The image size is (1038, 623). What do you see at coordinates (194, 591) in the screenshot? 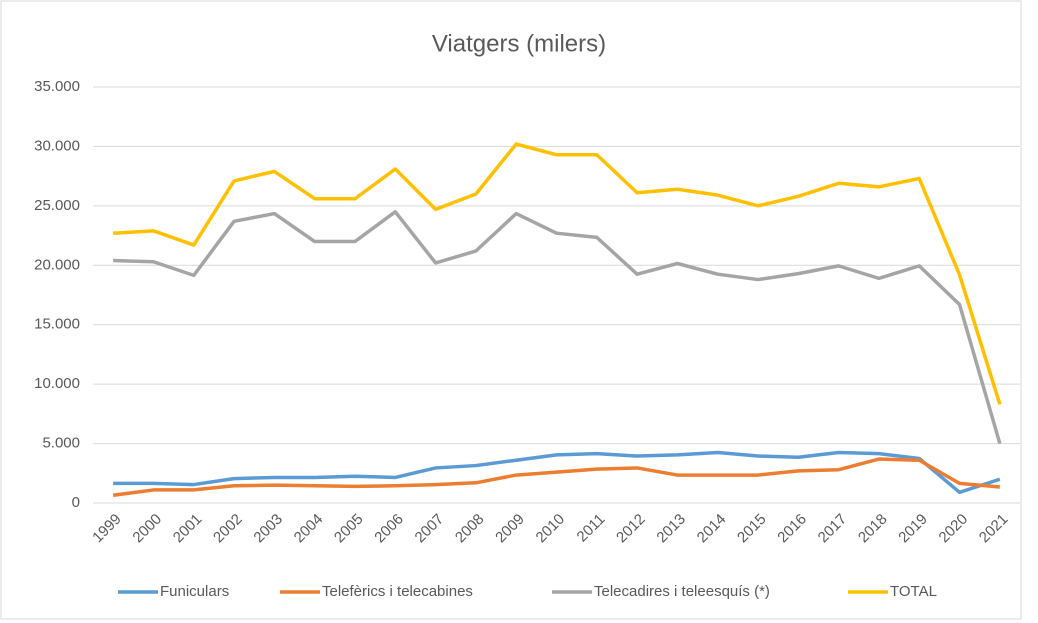
I see `legend-label: Funiculars` at bounding box center [194, 591].